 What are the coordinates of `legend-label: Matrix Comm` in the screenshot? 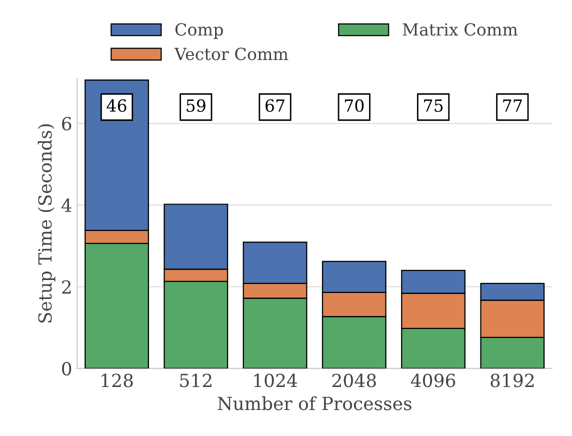 It's located at (460, 29).